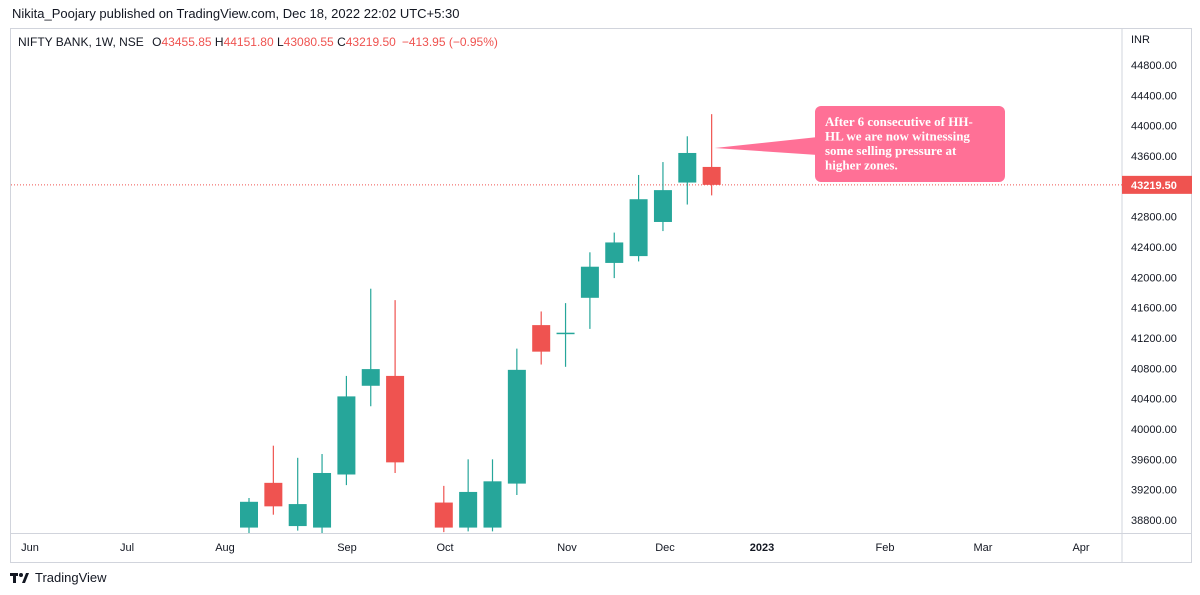 The width and height of the screenshot is (1200, 595). Describe the element at coordinates (1154, 186) in the screenshot. I see `last-price-label: 43219.50` at that location.